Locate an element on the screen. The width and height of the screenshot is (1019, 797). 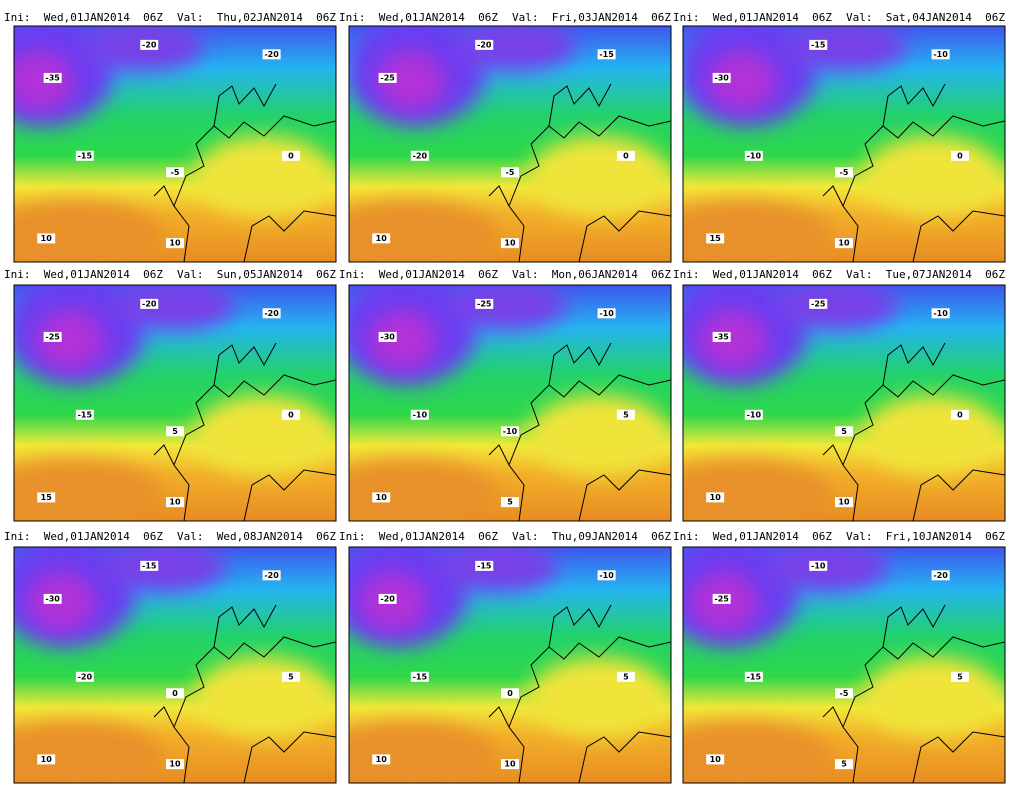
valid-time: Val: Tue,07JAN2014 06Z is located at coordinates (925, 274).